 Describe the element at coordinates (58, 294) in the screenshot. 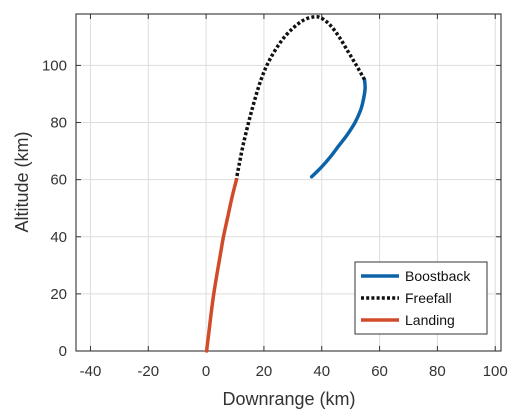

I see `y-tick-label: 20` at that location.